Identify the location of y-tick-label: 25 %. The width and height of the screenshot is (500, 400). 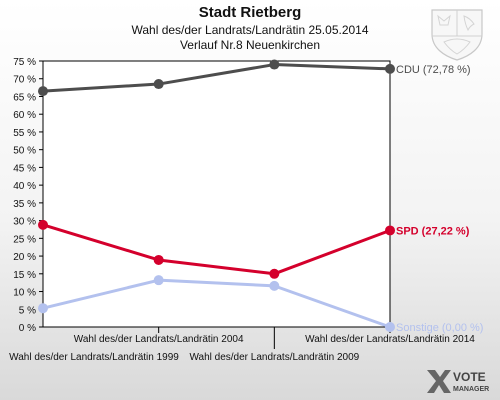
(24, 239).